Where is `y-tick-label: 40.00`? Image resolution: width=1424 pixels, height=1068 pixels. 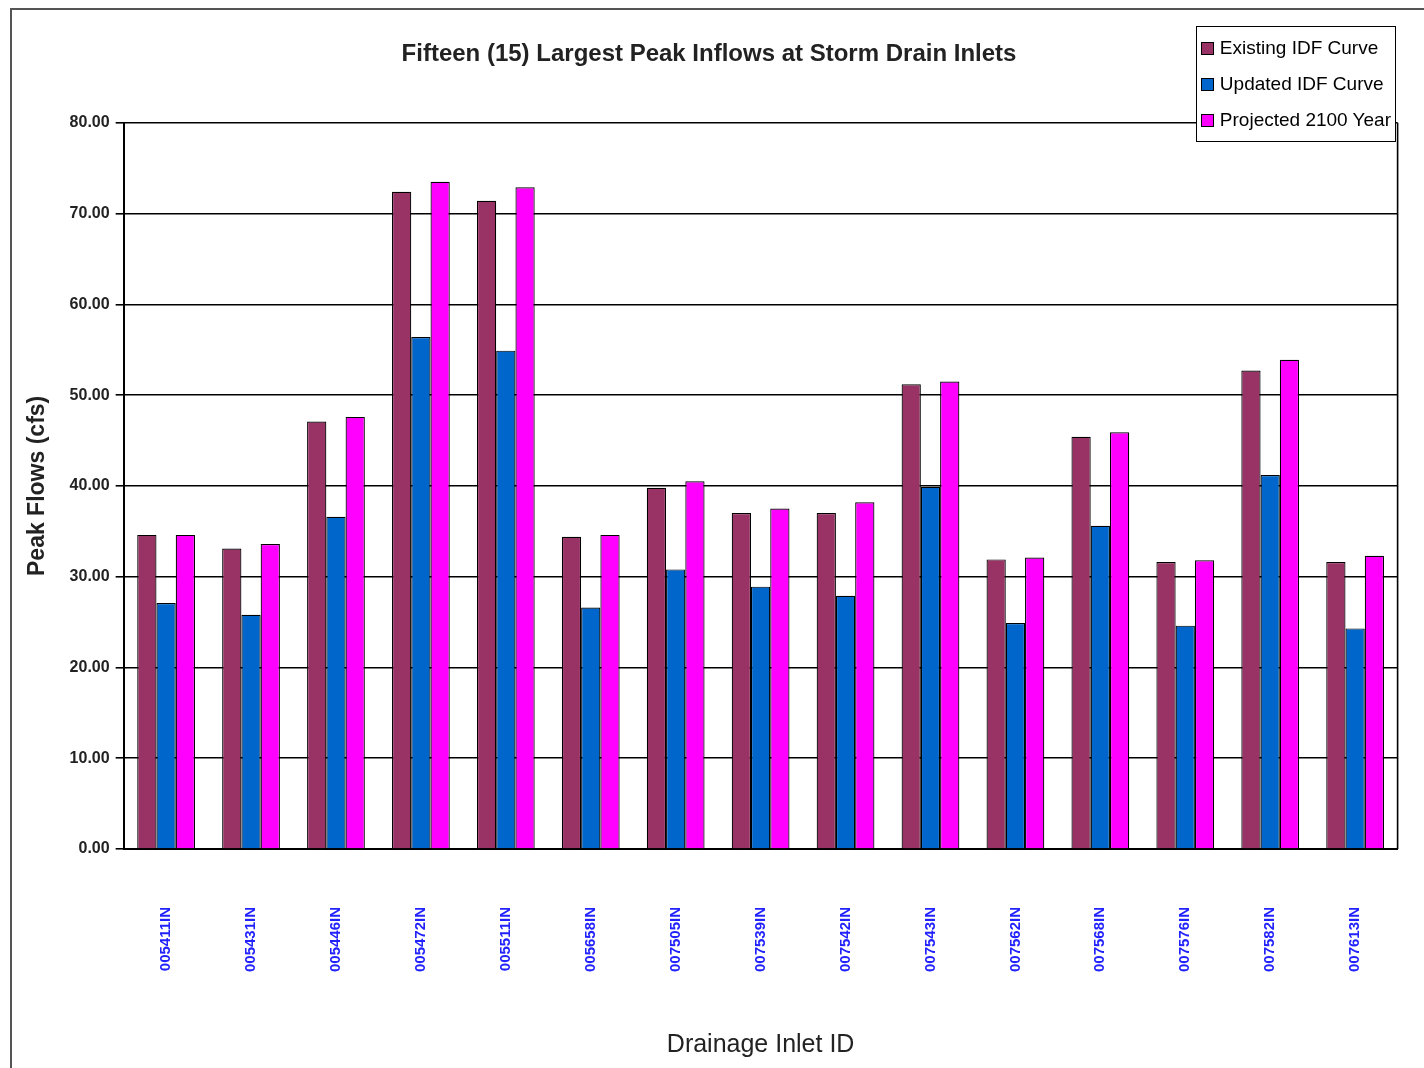 y-tick-label: 40.00 is located at coordinates (89, 485).